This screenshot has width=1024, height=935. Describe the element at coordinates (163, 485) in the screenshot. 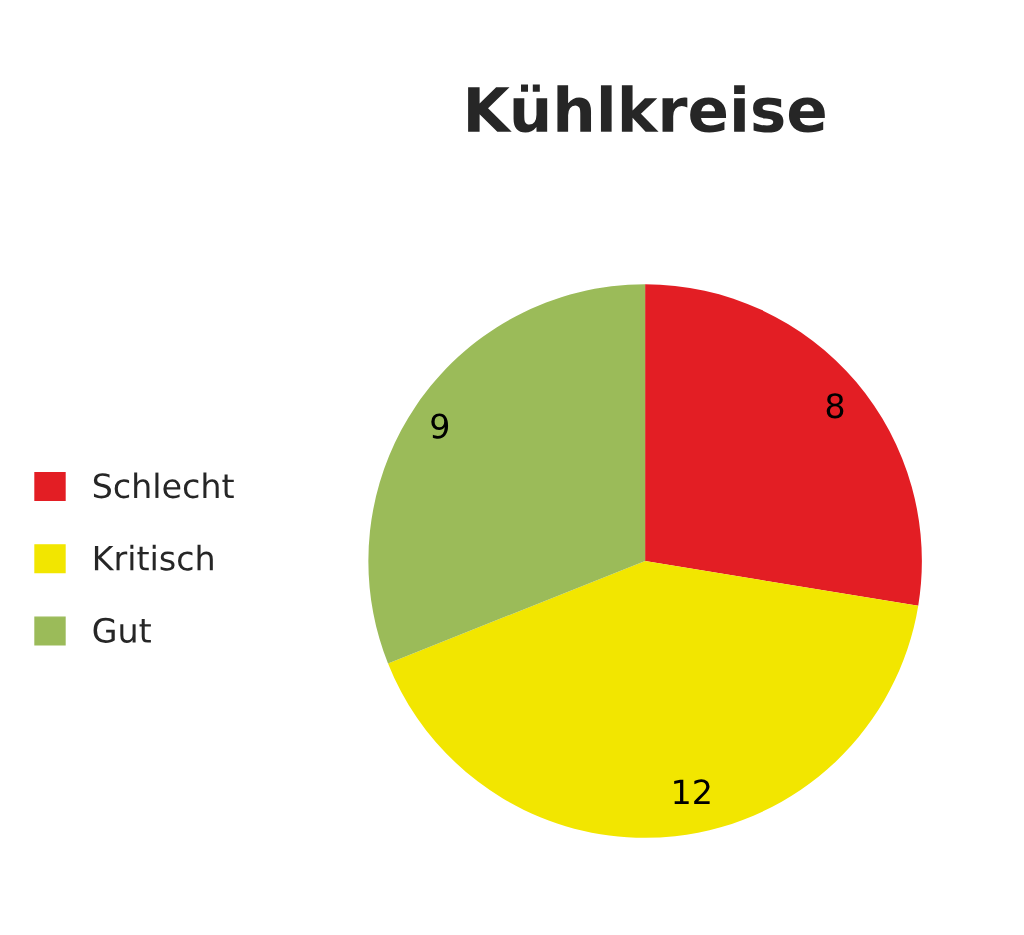

I see `legend-label: Schlecht` at that location.